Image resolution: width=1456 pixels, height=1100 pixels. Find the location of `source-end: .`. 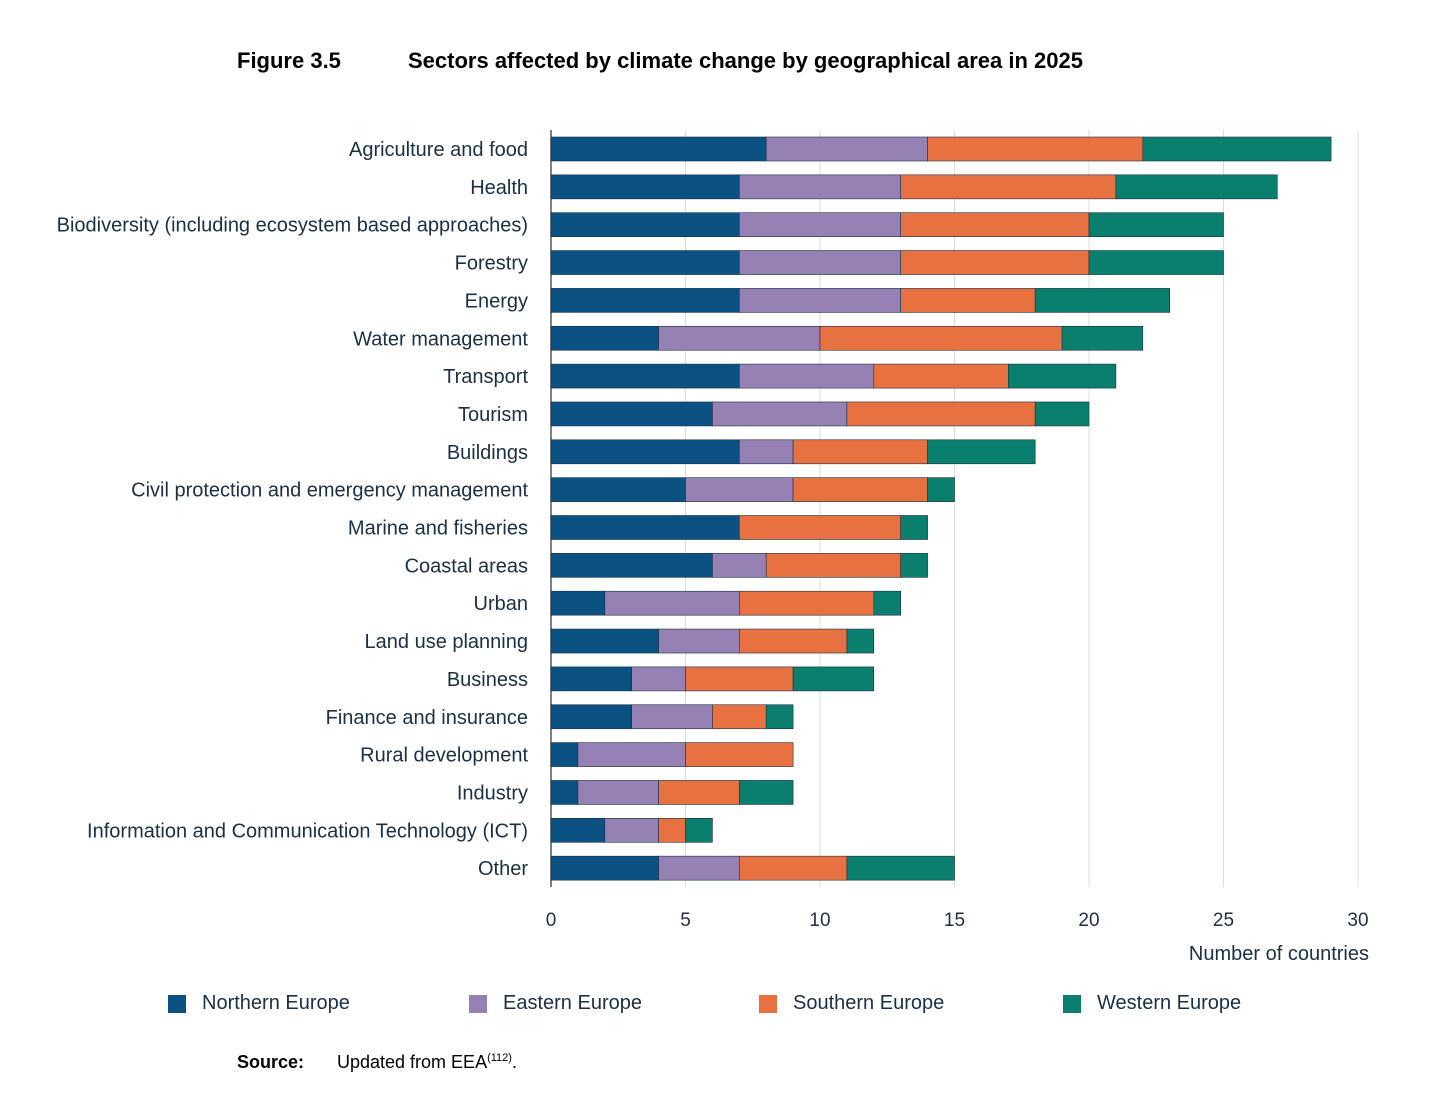

source-end: . is located at coordinates (514, 1062).